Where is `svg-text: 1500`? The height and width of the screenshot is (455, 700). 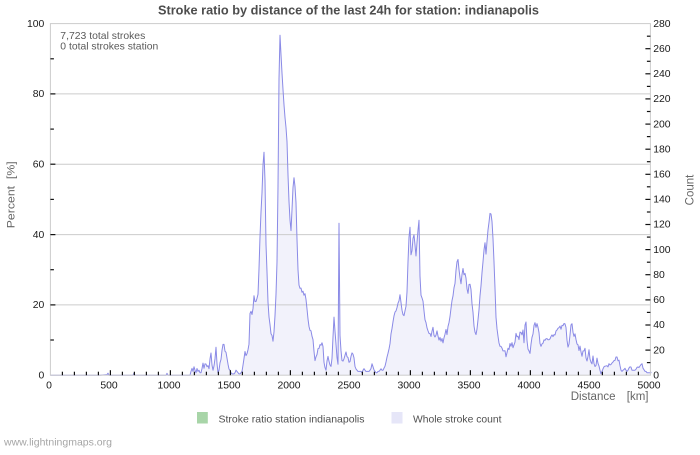
svg-text: 1500 is located at coordinates (228, 385).